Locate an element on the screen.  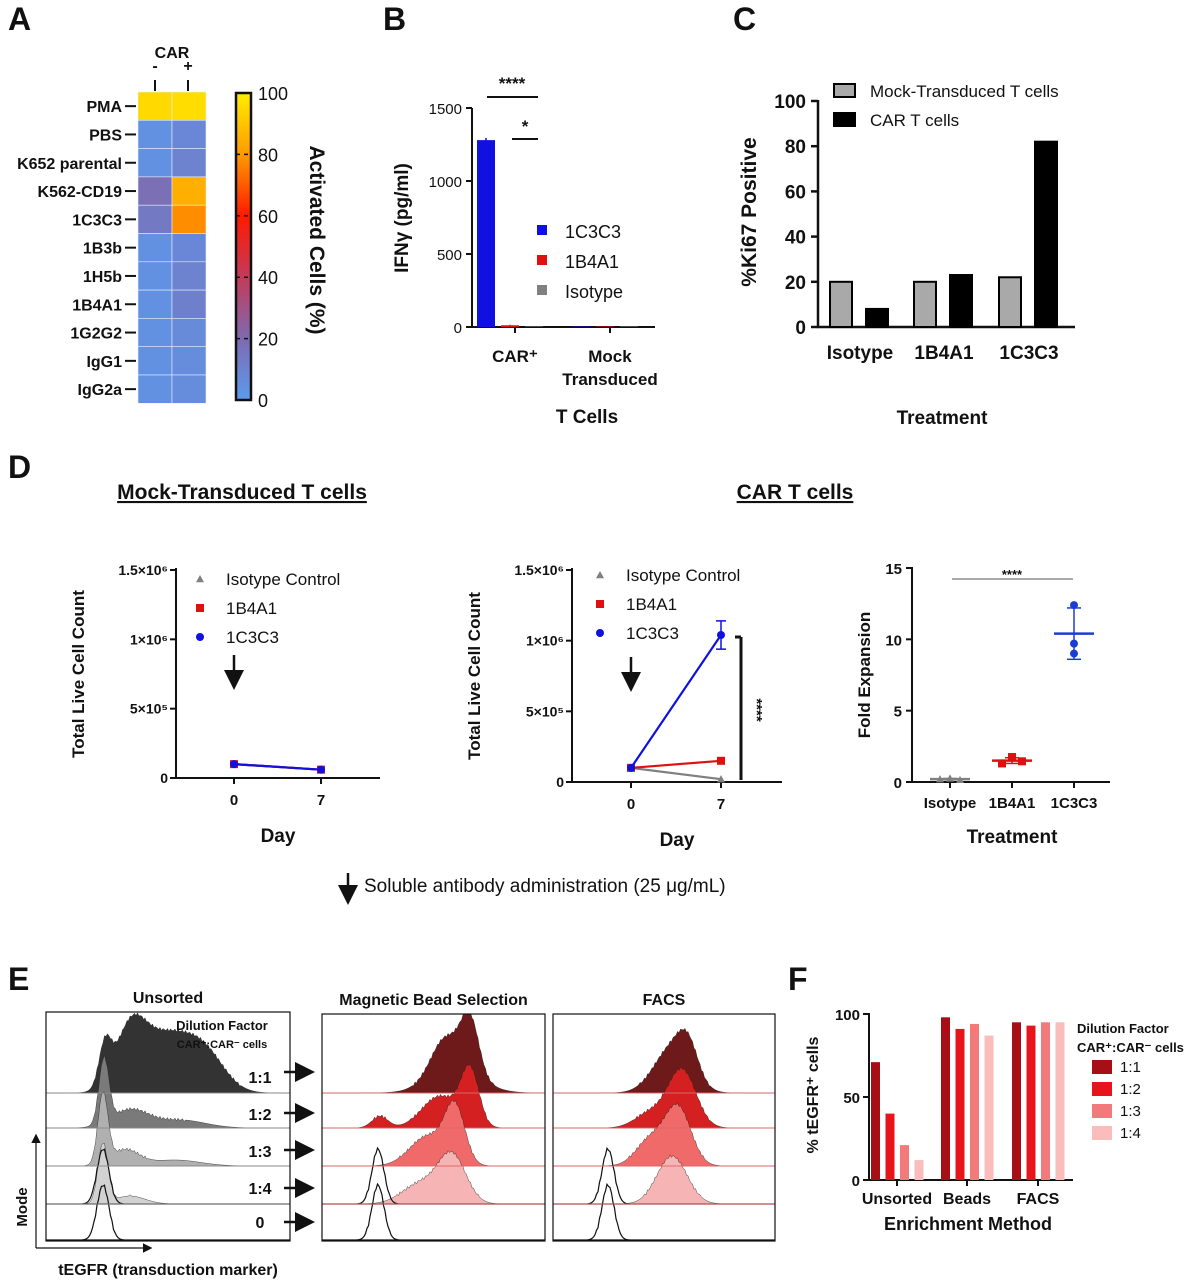
x-tick-label: 7 is located at coordinates (321, 800).